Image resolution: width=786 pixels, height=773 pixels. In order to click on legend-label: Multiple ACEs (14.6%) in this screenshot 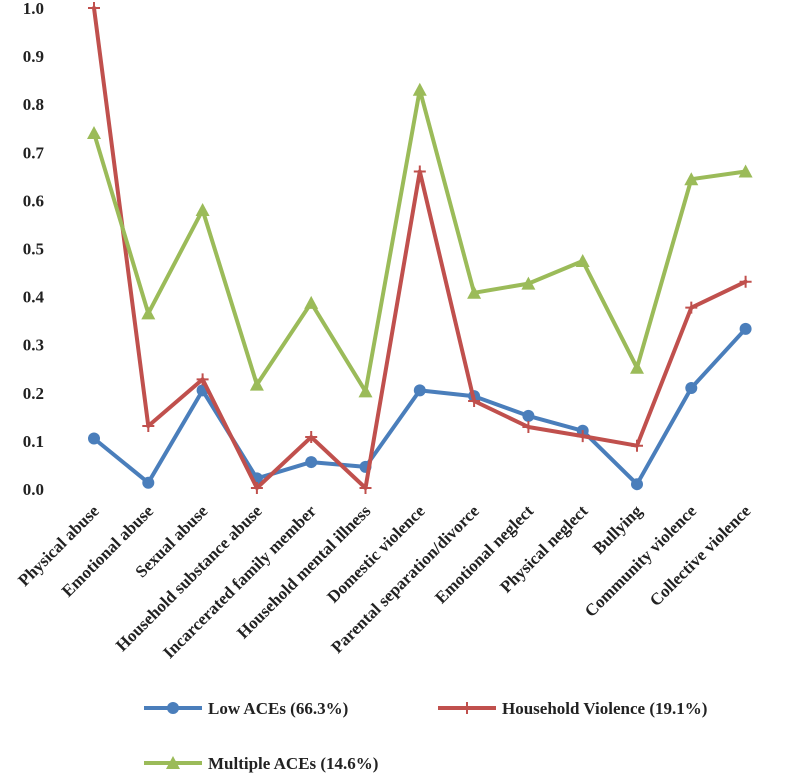, I will do `click(293, 763)`.